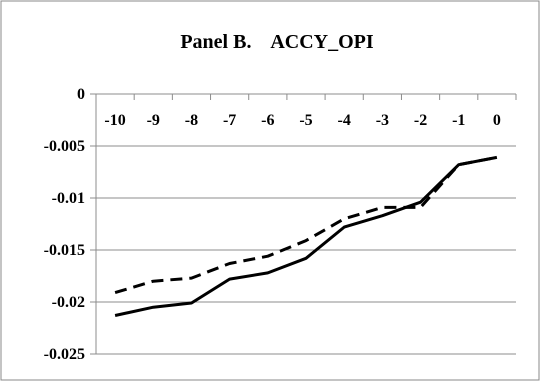 The height and width of the screenshot is (381, 540). Describe the element at coordinates (277, 42) in the screenshot. I see `chart-title: Panel B. ACCY_OPI` at that location.